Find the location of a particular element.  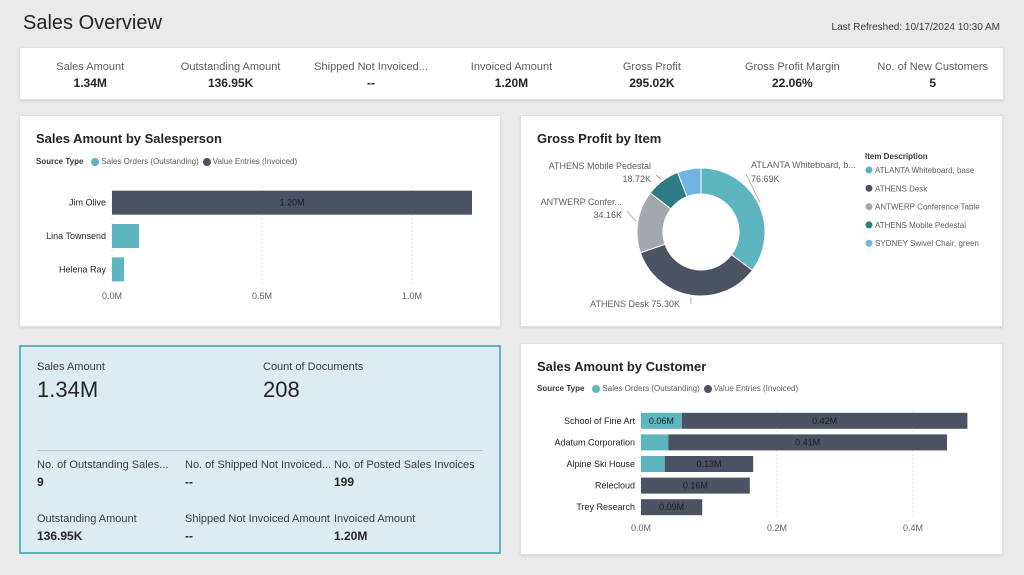

summary-value: 1.20M is located at coordinates (351, 536).